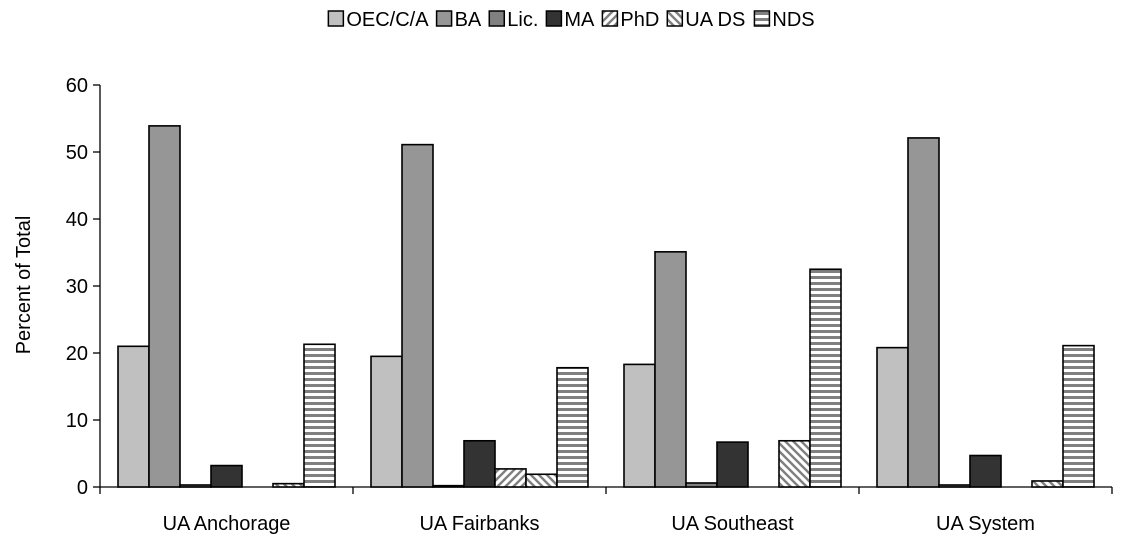 This screenshot has height=539, width=1143. I want to click on x-category-label: UA Anchorage, so click(227, 524).